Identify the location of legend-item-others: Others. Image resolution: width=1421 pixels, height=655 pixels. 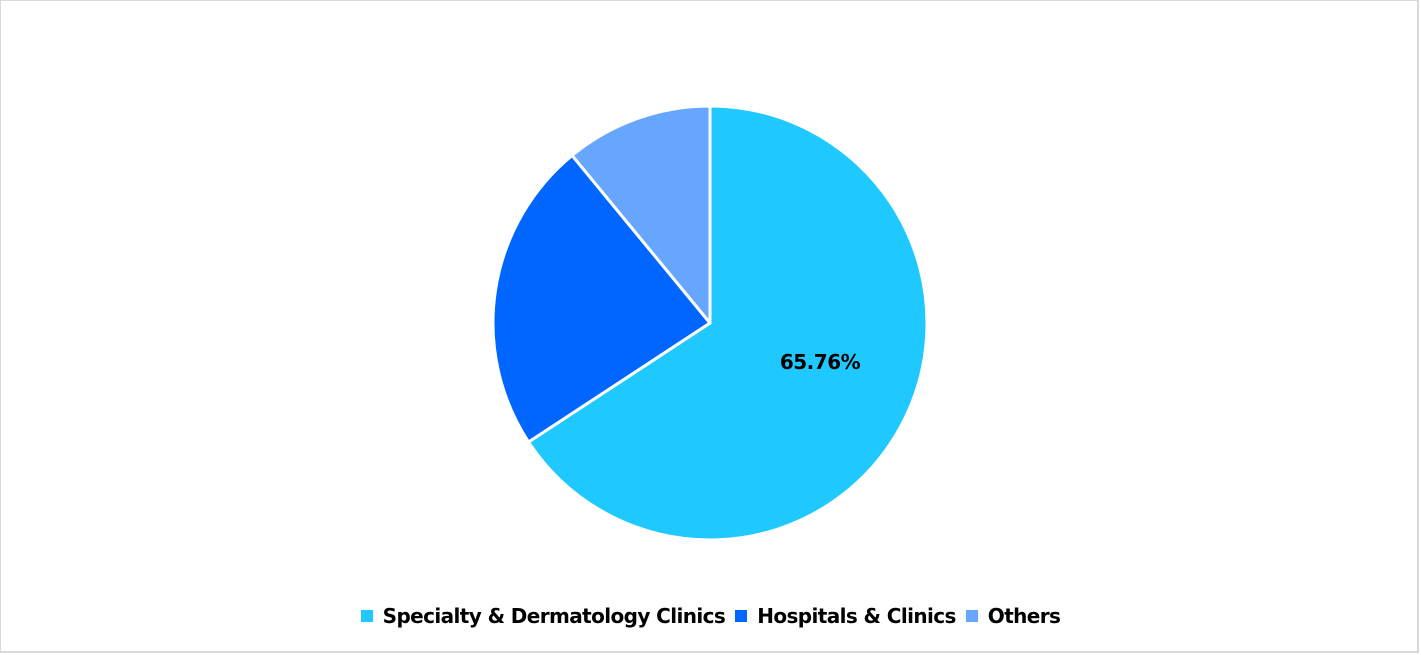
(1013, 616).